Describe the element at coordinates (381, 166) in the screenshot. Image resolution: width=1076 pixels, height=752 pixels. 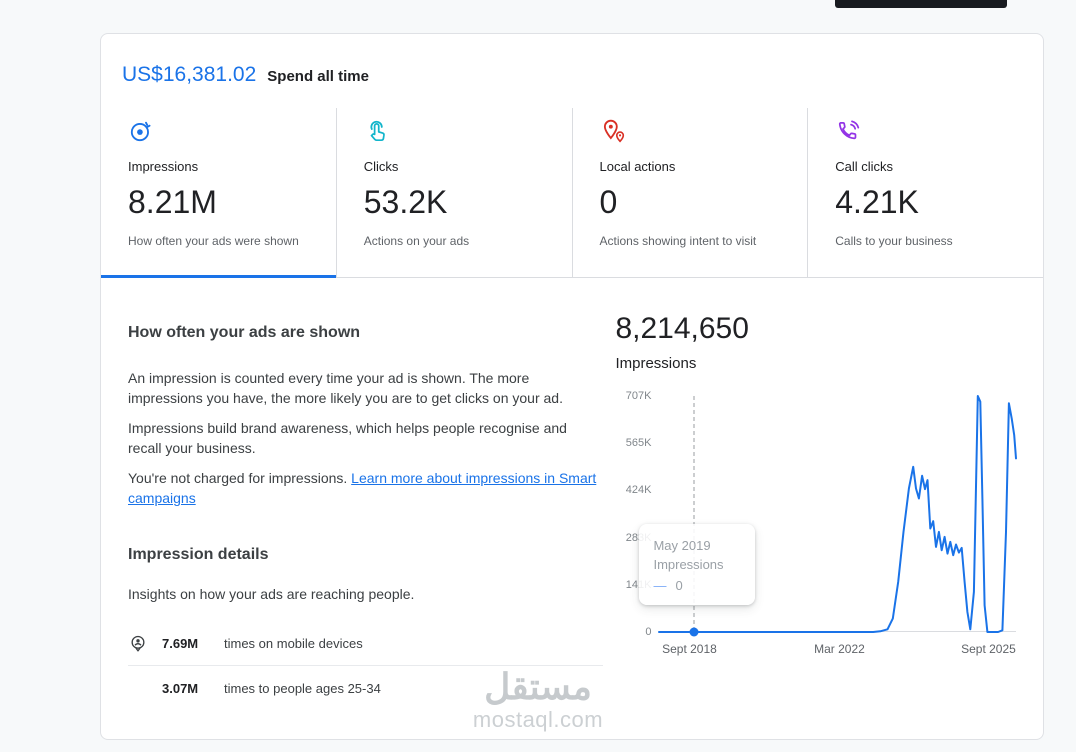
I see `metric-label: Clicks` at that location.